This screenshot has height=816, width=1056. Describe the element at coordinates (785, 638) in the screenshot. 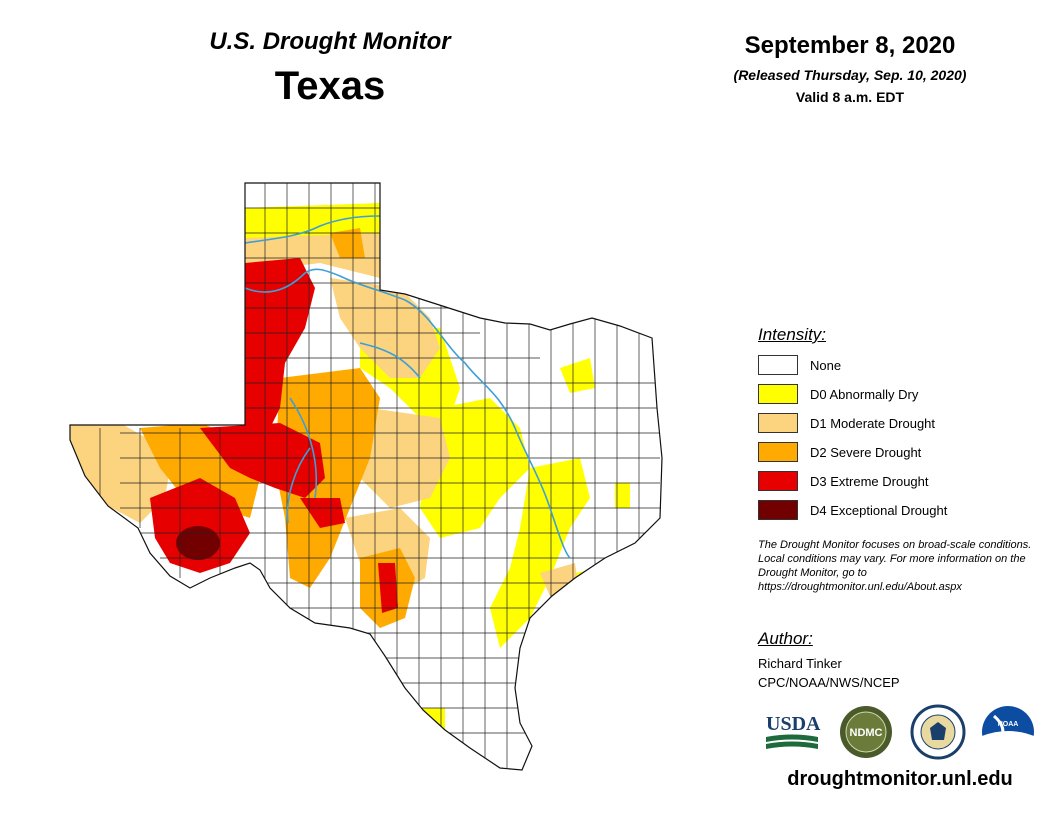

I see `author-title: Author:` at that location.